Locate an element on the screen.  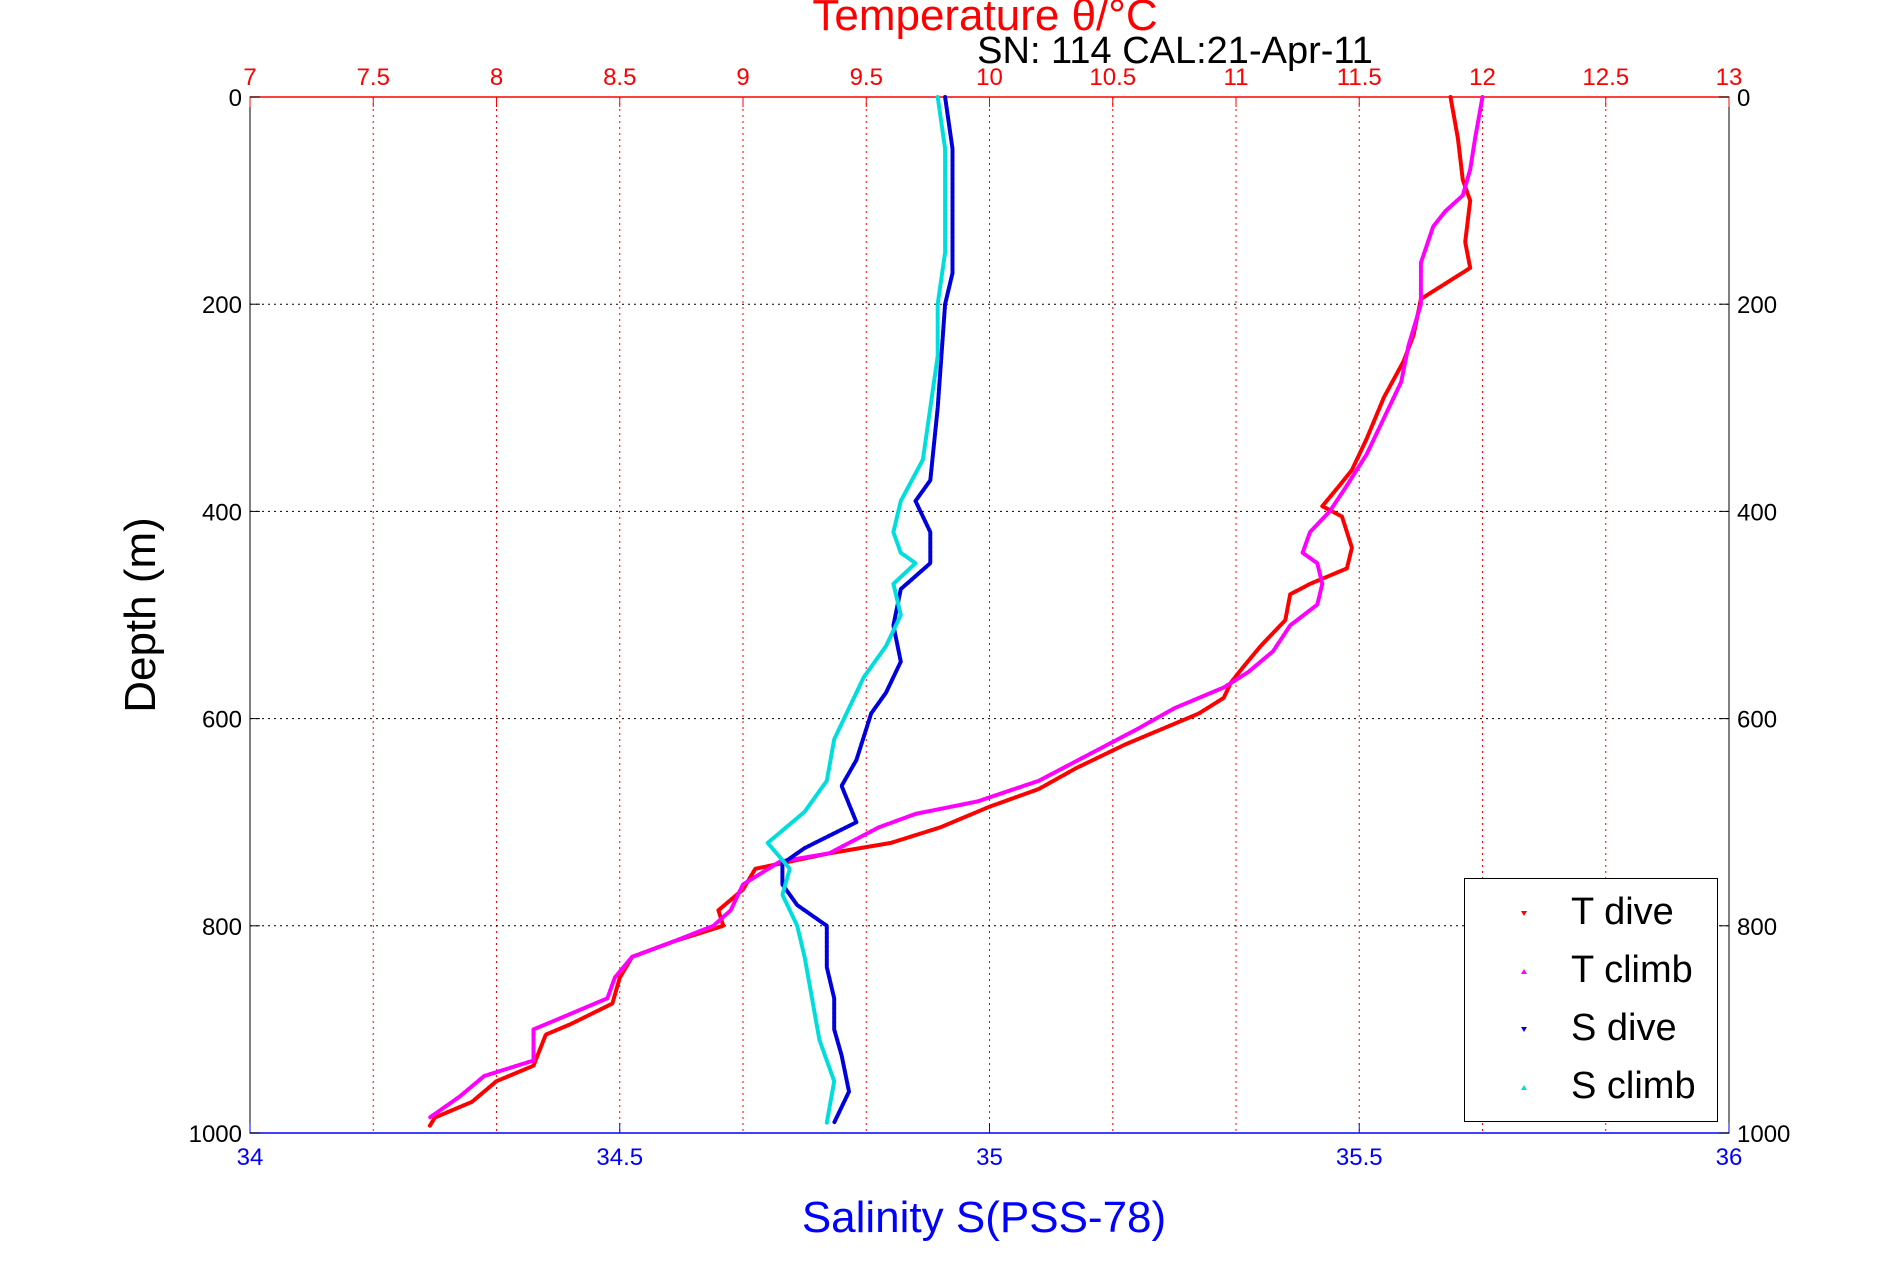
depth-tick-label-right: 0 is located at coordinates (1743, 98).